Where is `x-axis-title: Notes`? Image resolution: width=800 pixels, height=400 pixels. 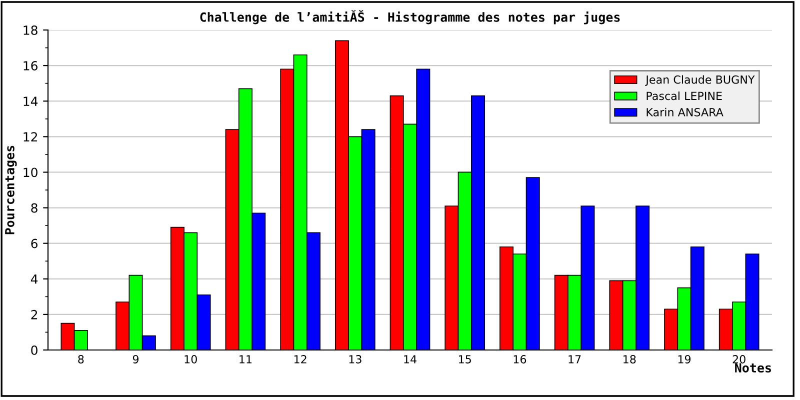 x-axis-title: Notes is located at coordinates (753, 368).